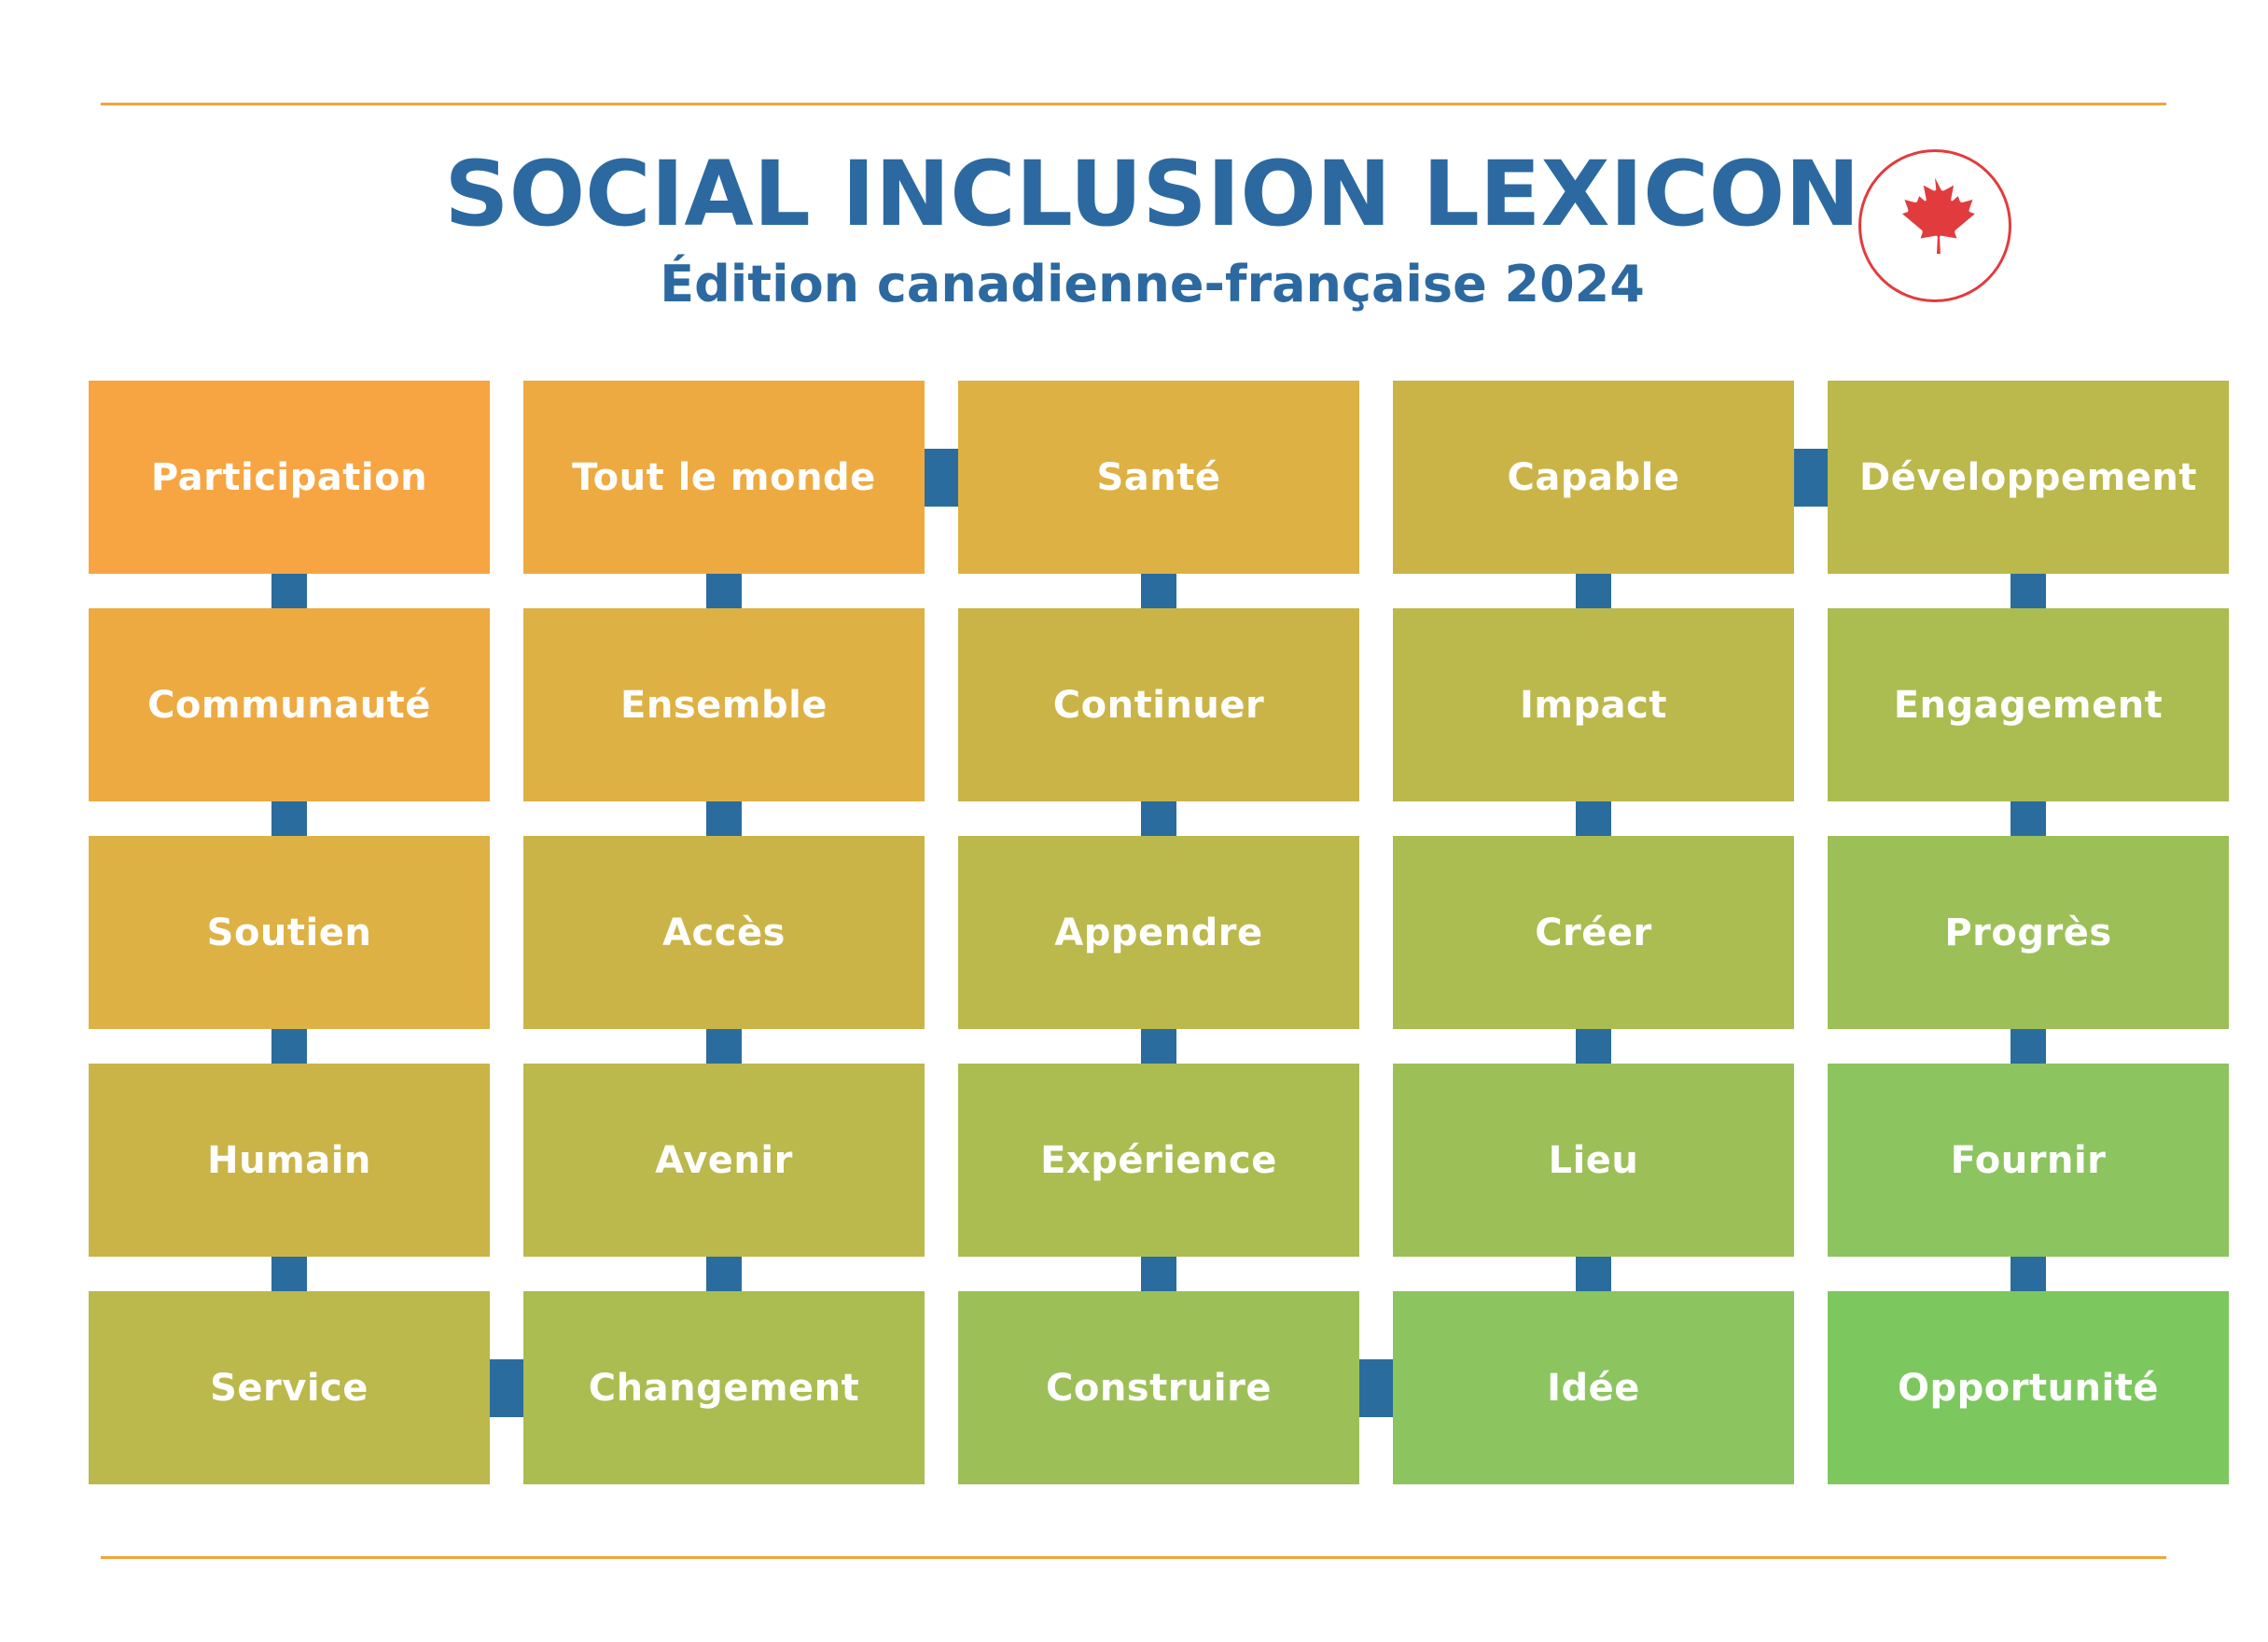 This screenshot has height=1642, width=2268. I want to click on word-tile: Idée, so click(1593, 1387).